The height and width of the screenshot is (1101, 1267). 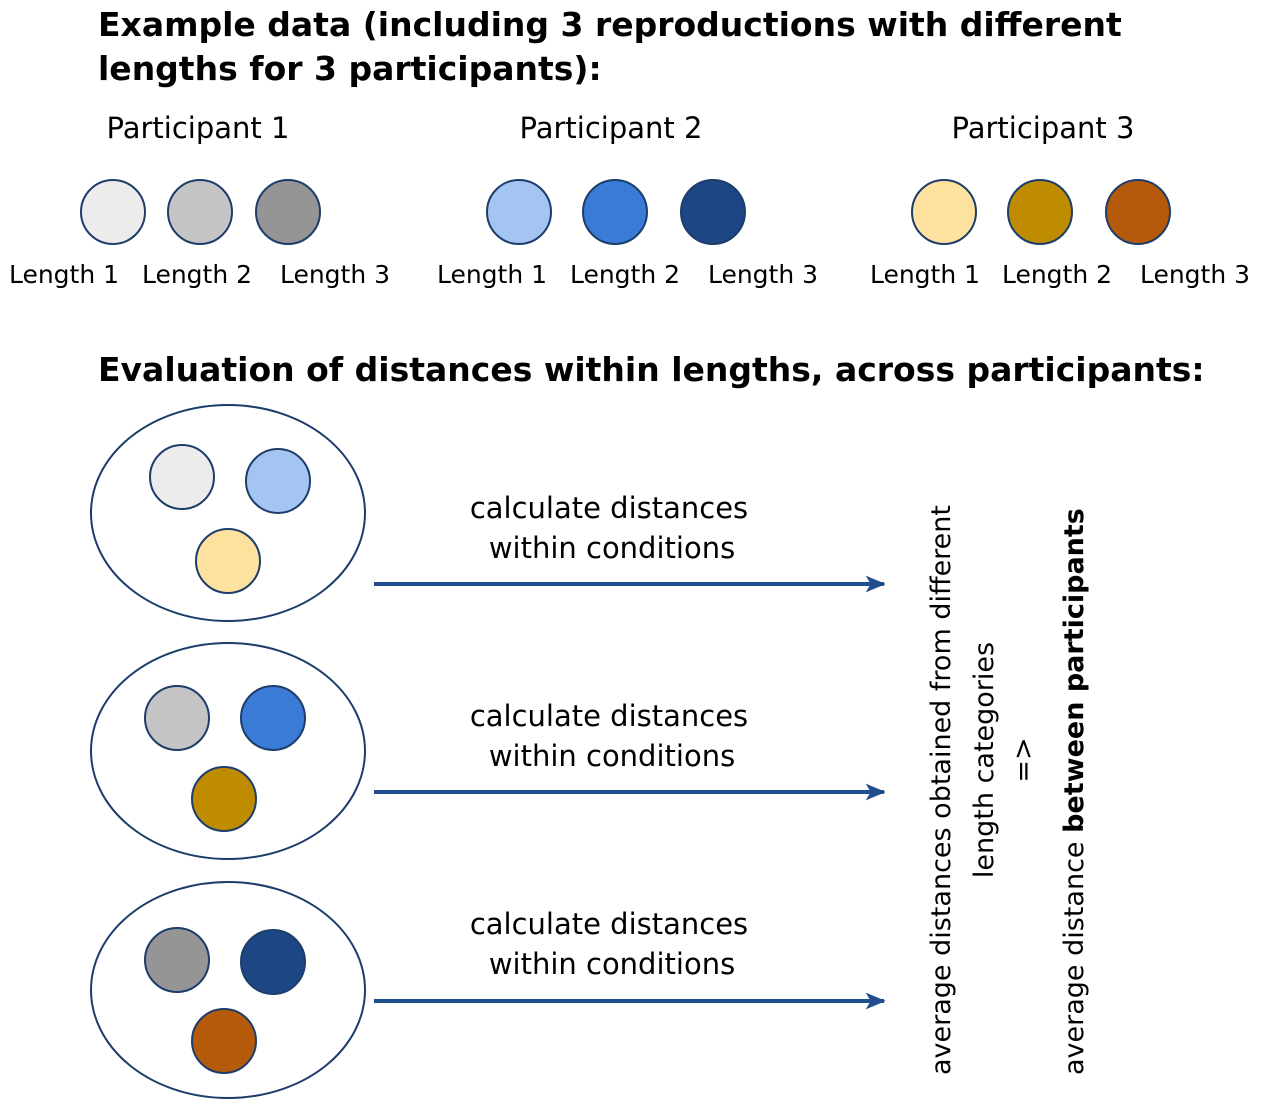 What do you see at coordinates (611, 128) in the screenshot?
I see `participant-2-label: Participant 2` at bounding box center [611, 128].